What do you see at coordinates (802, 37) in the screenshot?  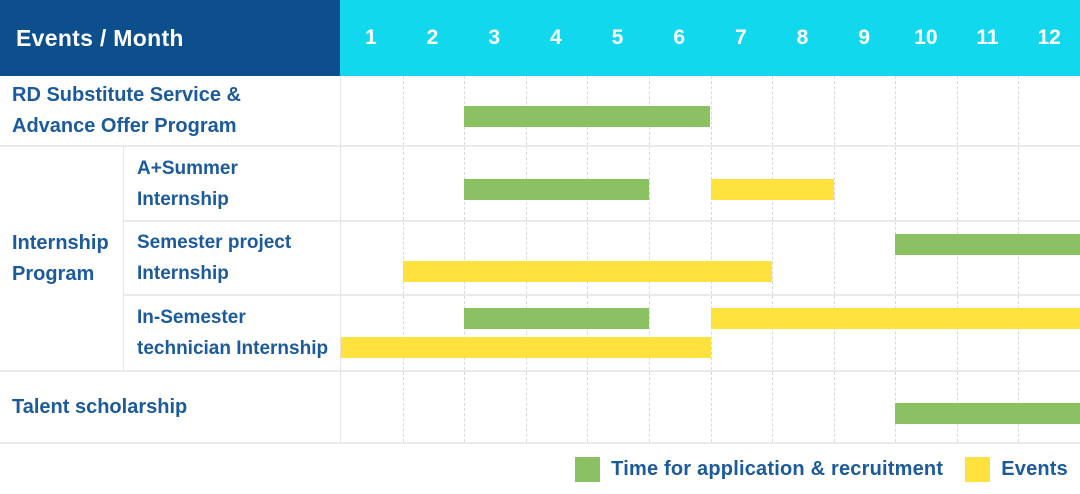 I see `month-label: 8` at bounding box center [802, 37].